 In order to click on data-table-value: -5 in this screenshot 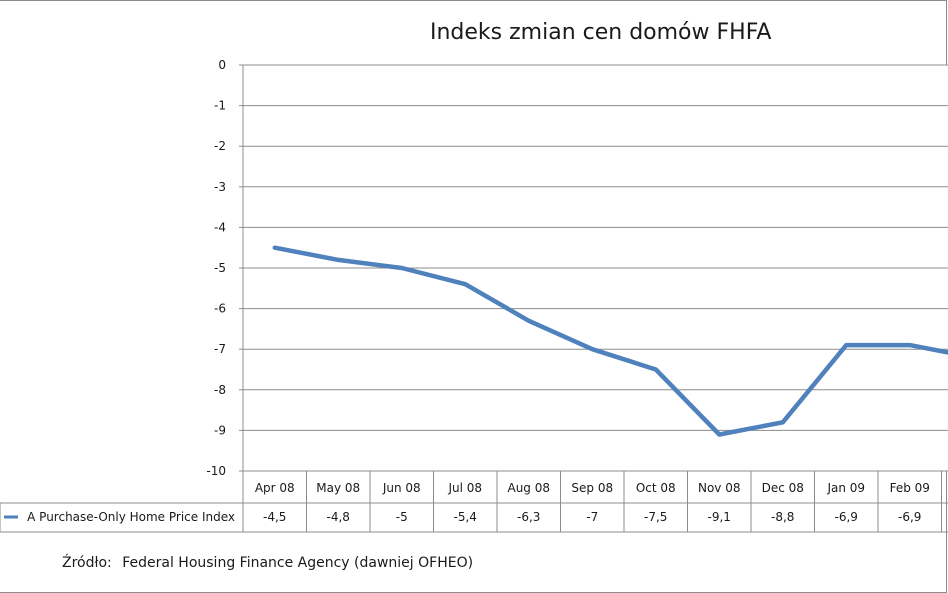, I will do `click(402, 517)`.